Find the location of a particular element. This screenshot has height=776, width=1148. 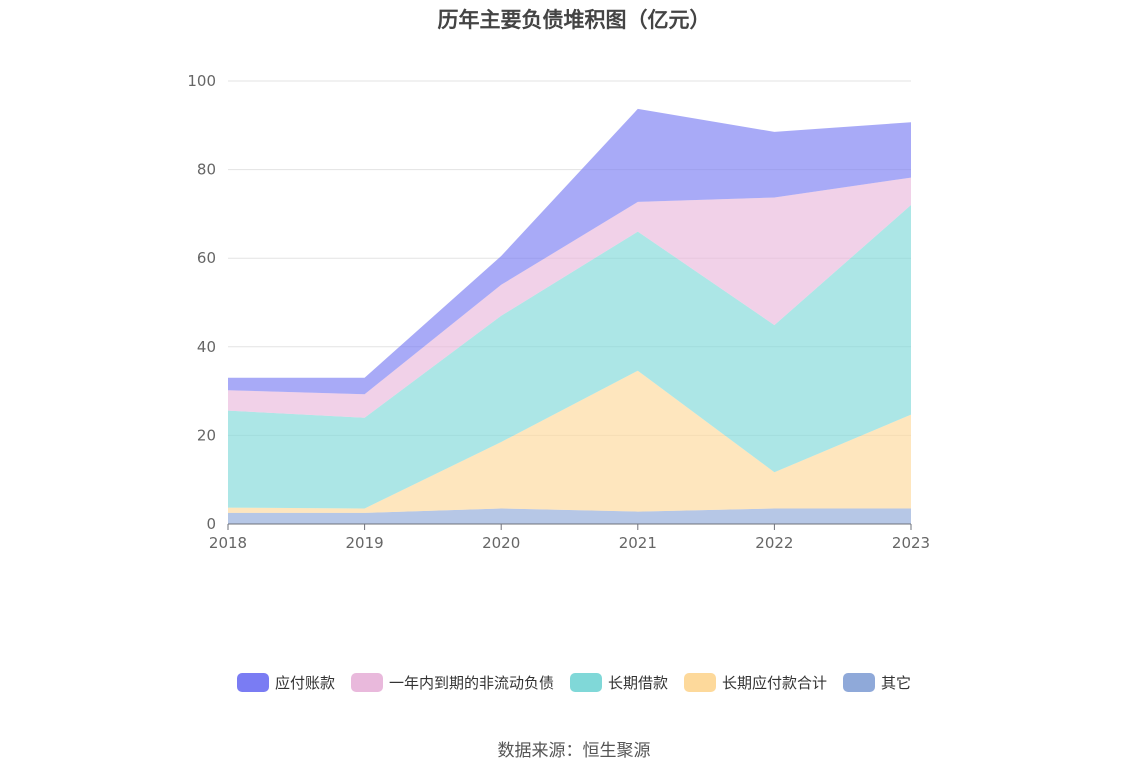

data-source-note: 数据来源：恒生聚源 is located at coordinates (574, 751).